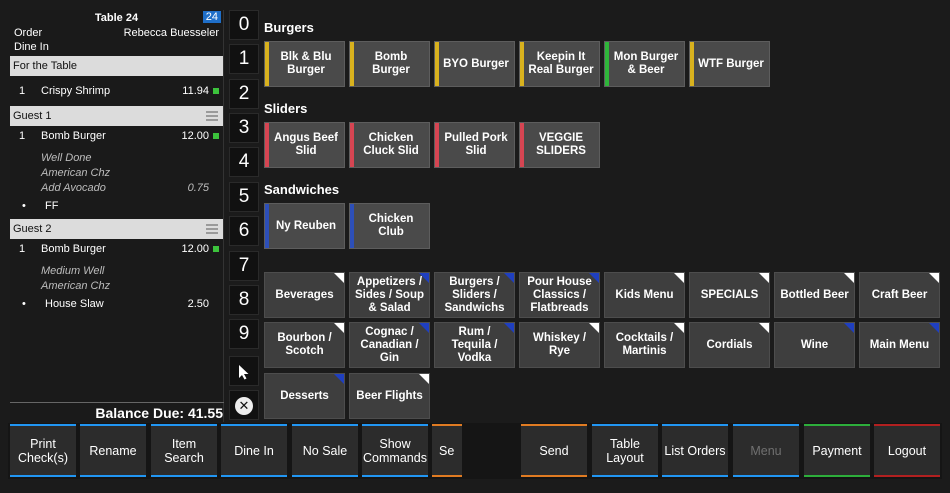  I want to click on menu-item-label: Bomb Burger, so click(391, 63).